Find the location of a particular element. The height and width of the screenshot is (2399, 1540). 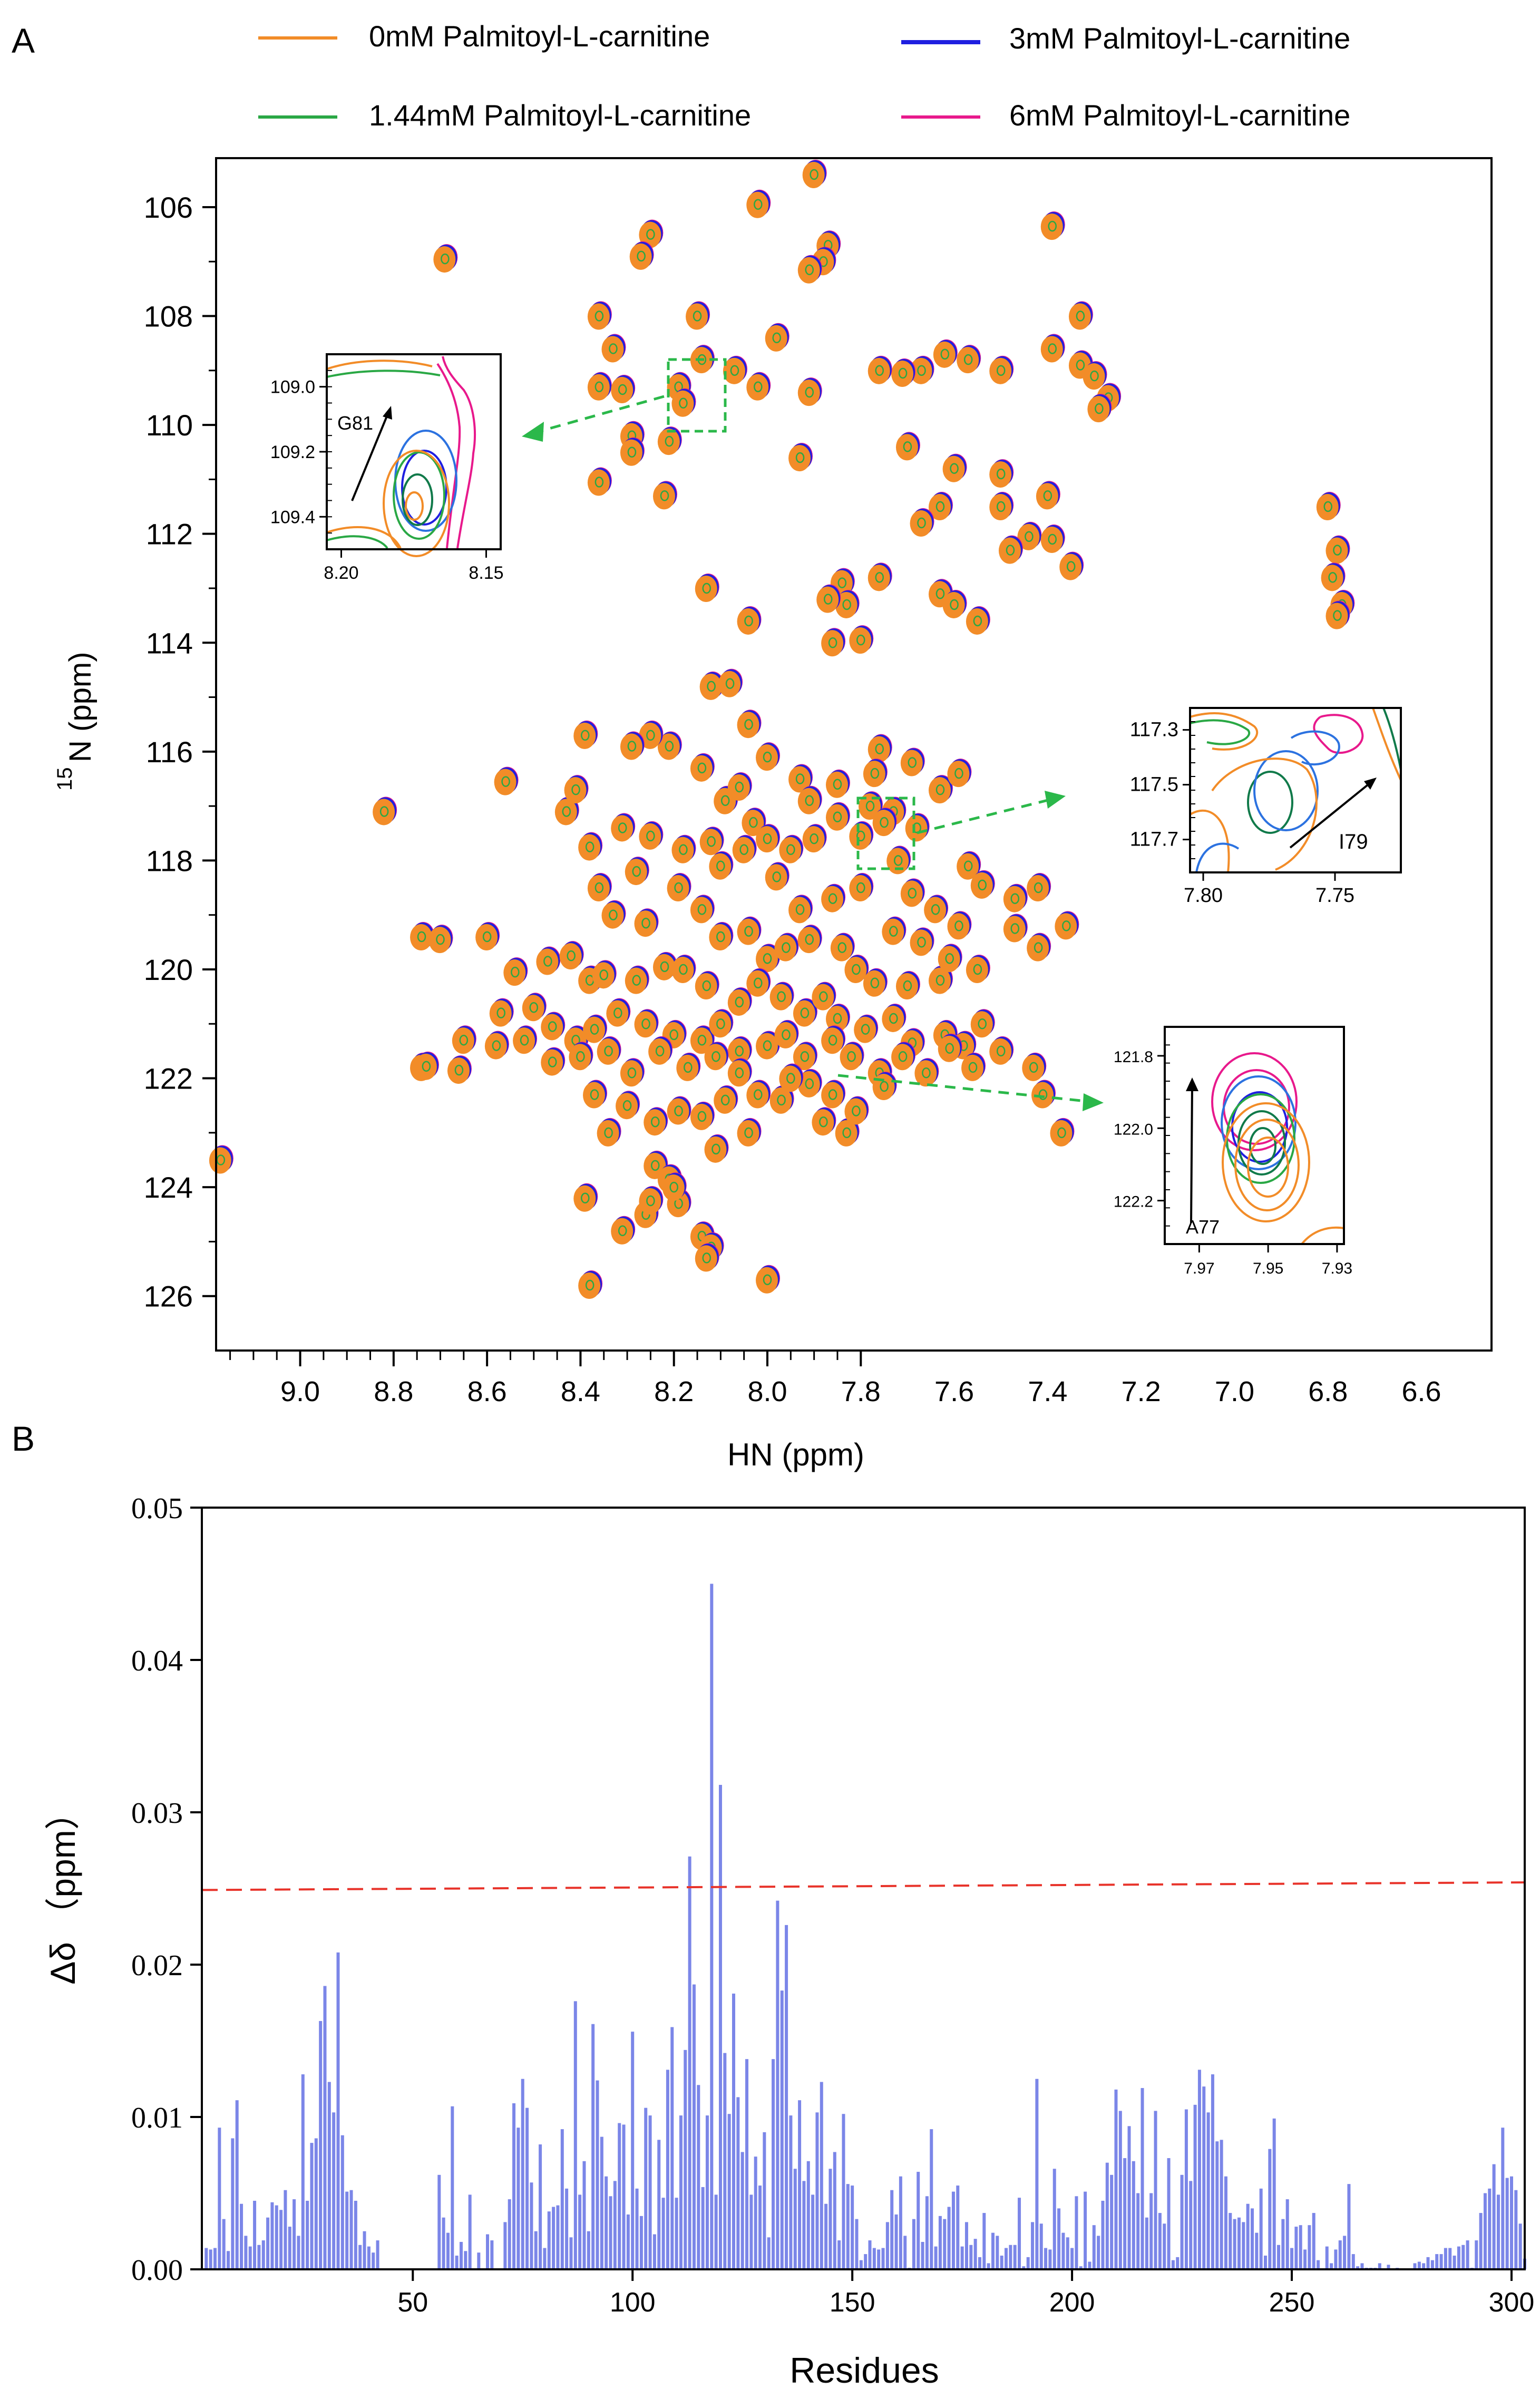

inset-g81-contour-bottom-left is located at coordinates (364, 537).